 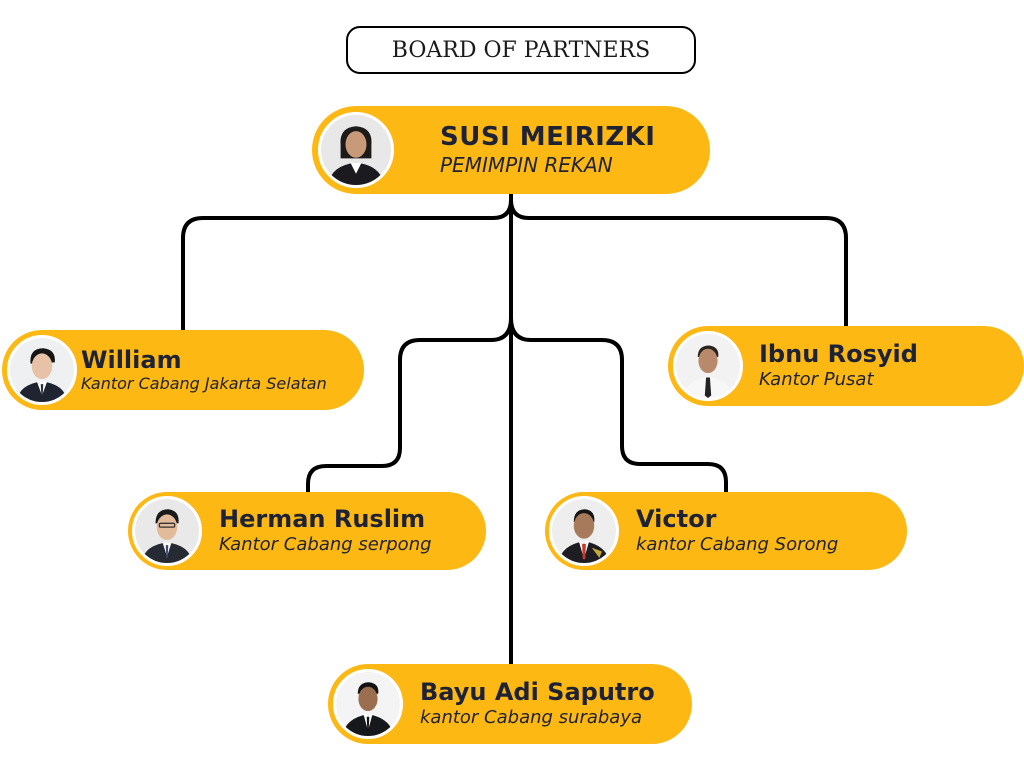 What do you see at coordinates (526, 164) in the screenshot?
I see `leader-role: PEMIMPIN REKAN` at bounding box center [526, 164].